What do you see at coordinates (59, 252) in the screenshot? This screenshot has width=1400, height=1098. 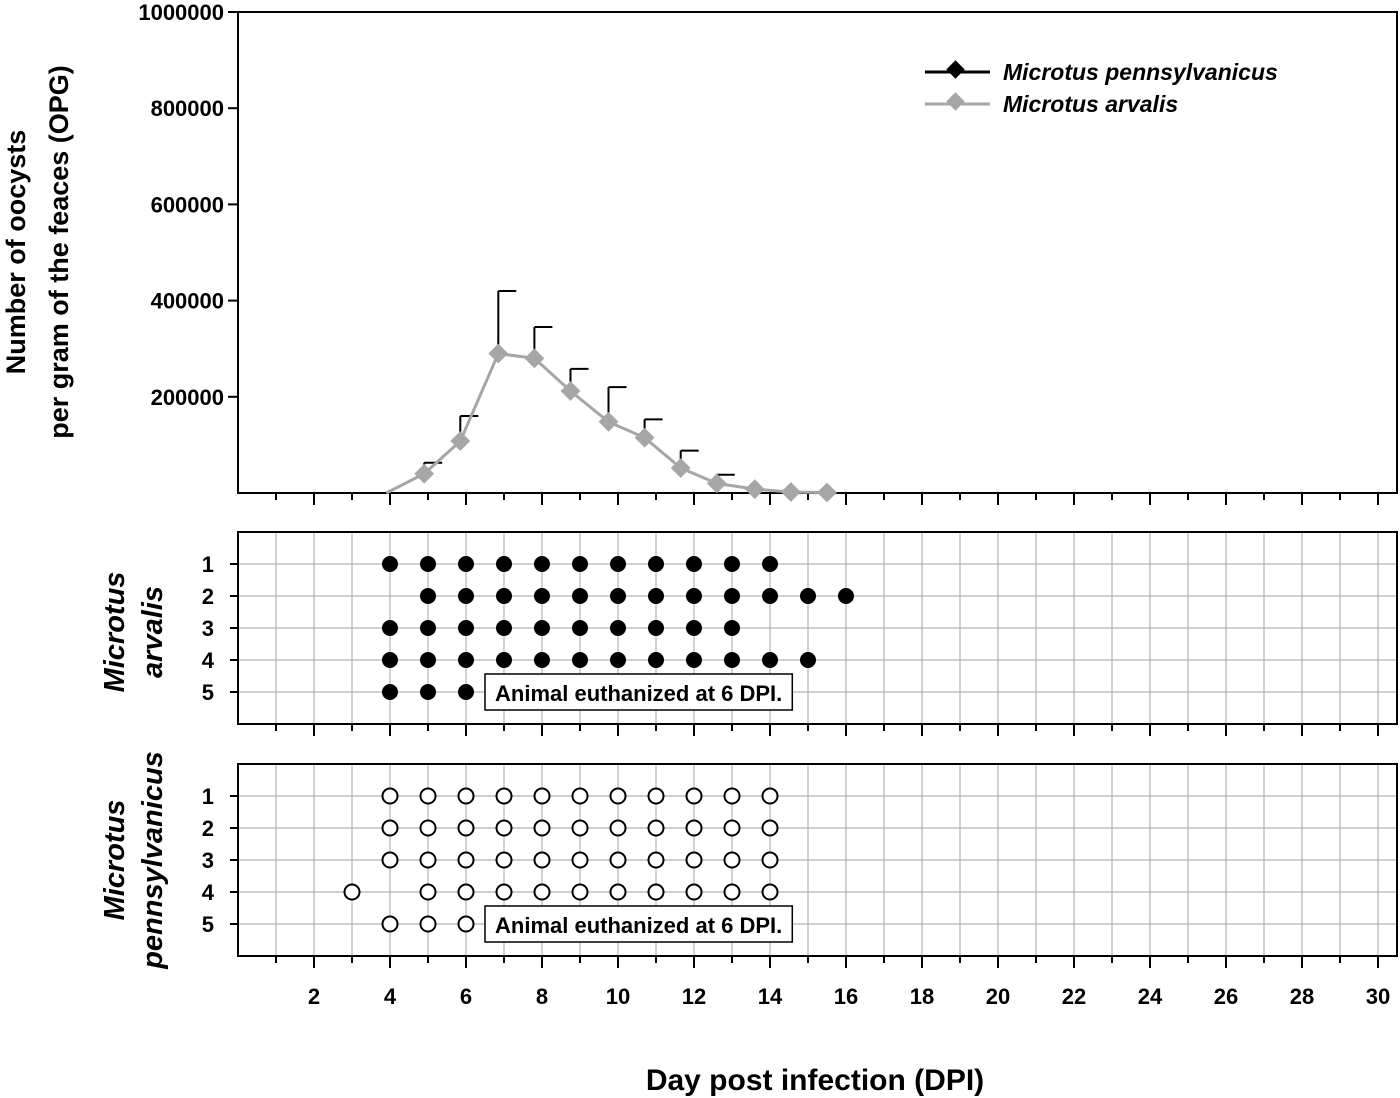 I see `y-axis-title-line2: per gram of the feaces (OPG)` at bounding box center [59, 252].